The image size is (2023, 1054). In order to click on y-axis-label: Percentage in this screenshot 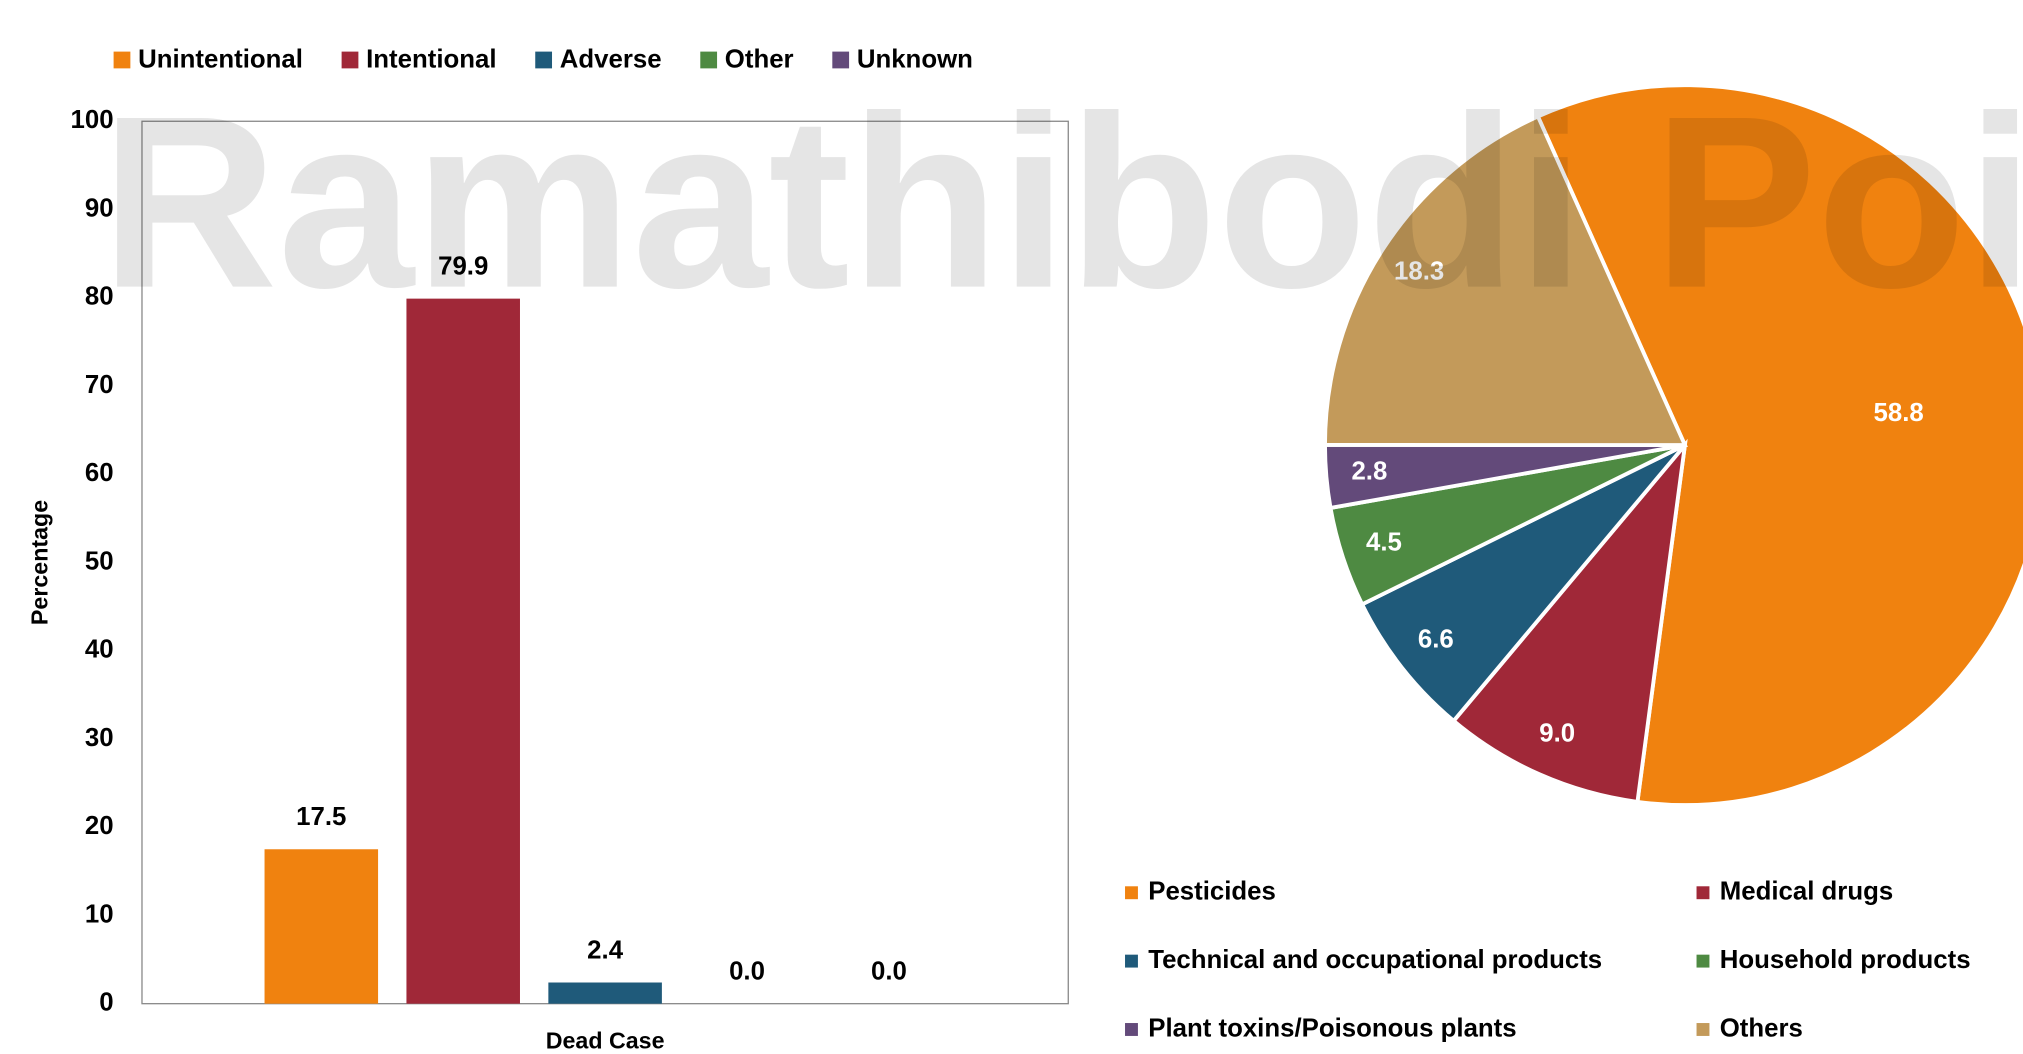, I will do `click(39, 562)`.